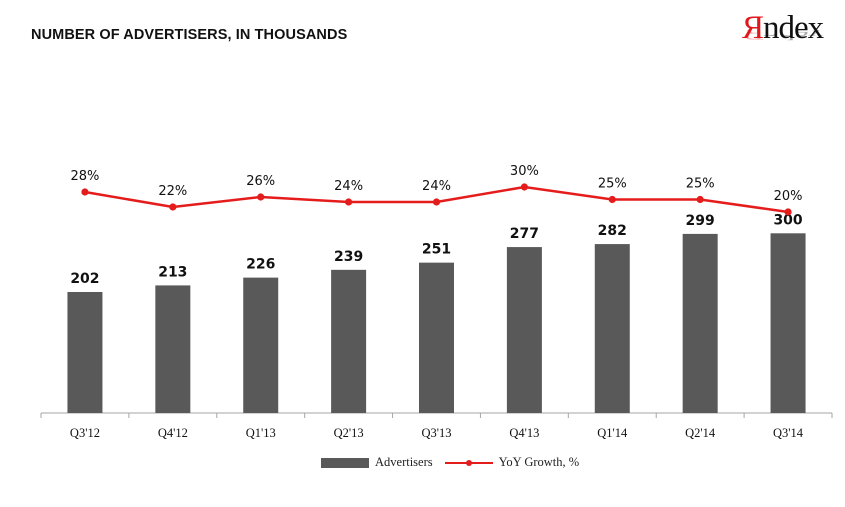 The height and width of the screenshot is (507, 845). I want to click on bar-value-label: 251, so click(436, 250).